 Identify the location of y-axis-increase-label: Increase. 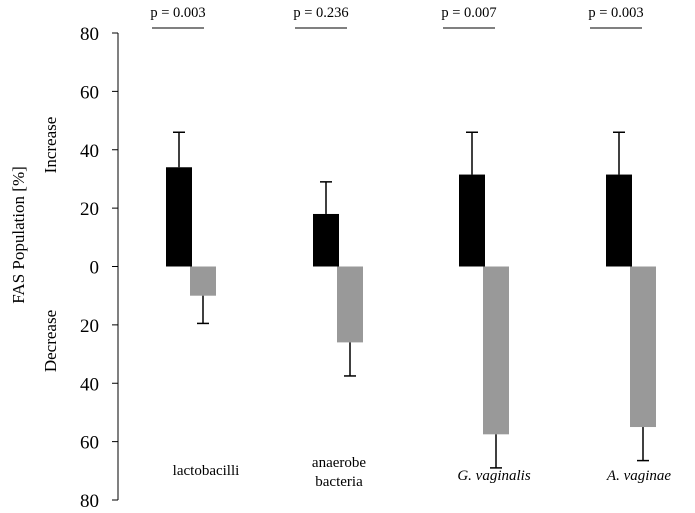
(50, 145).